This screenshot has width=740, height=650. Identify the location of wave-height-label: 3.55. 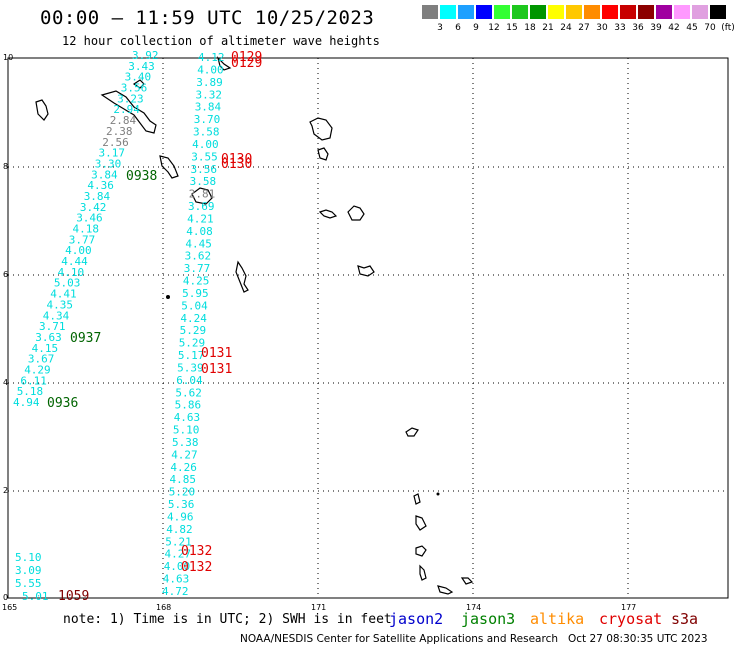
(204, 156).